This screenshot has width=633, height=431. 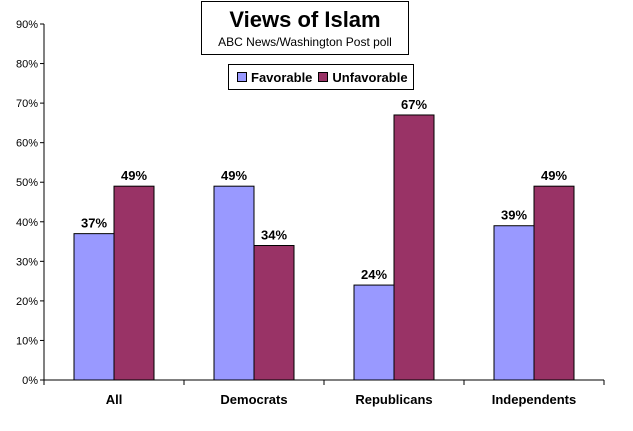 What do you see at coordinates (27, 183) in the screenshot?
I see `y-tick-label: 50%` at bounding box center [27, 183].